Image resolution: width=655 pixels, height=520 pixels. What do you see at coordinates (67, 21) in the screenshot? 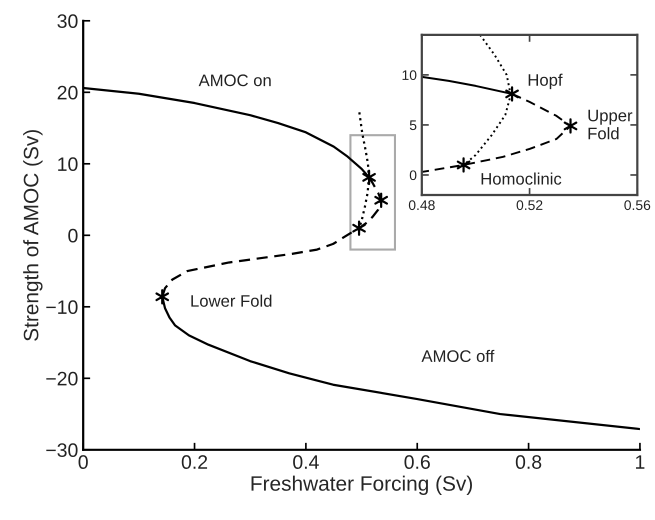
I see `y-tick-label: 30` at bounding box center [67, 21].